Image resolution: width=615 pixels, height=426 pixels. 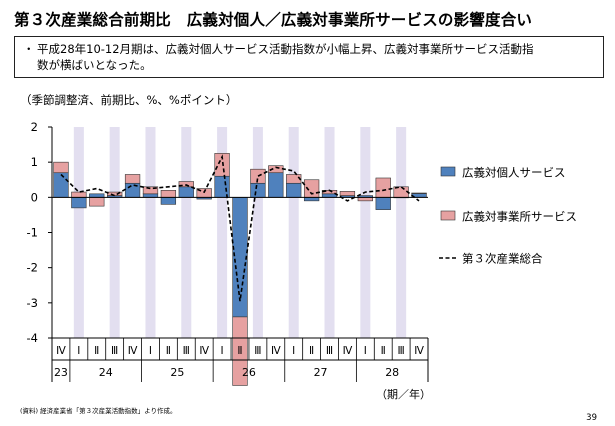 I want to click on page-number: 39, so click(x=591, y=418).